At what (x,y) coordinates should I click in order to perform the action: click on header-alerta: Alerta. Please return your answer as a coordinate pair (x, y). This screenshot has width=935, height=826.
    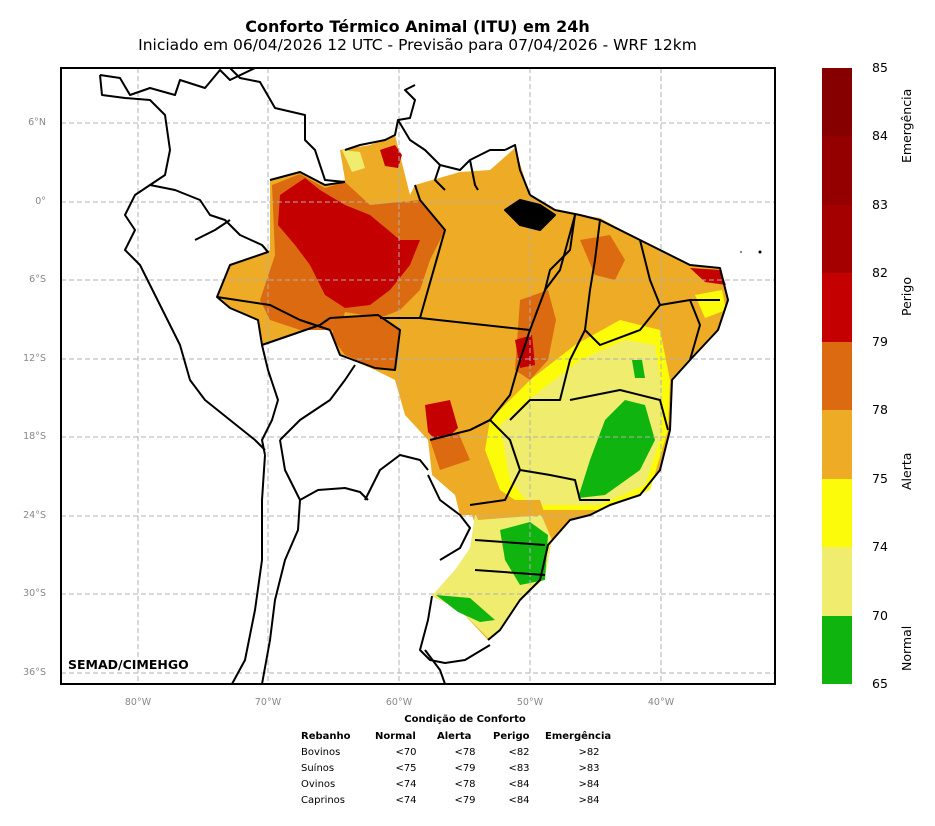
    Looking at the image, I should click on (454, 736).